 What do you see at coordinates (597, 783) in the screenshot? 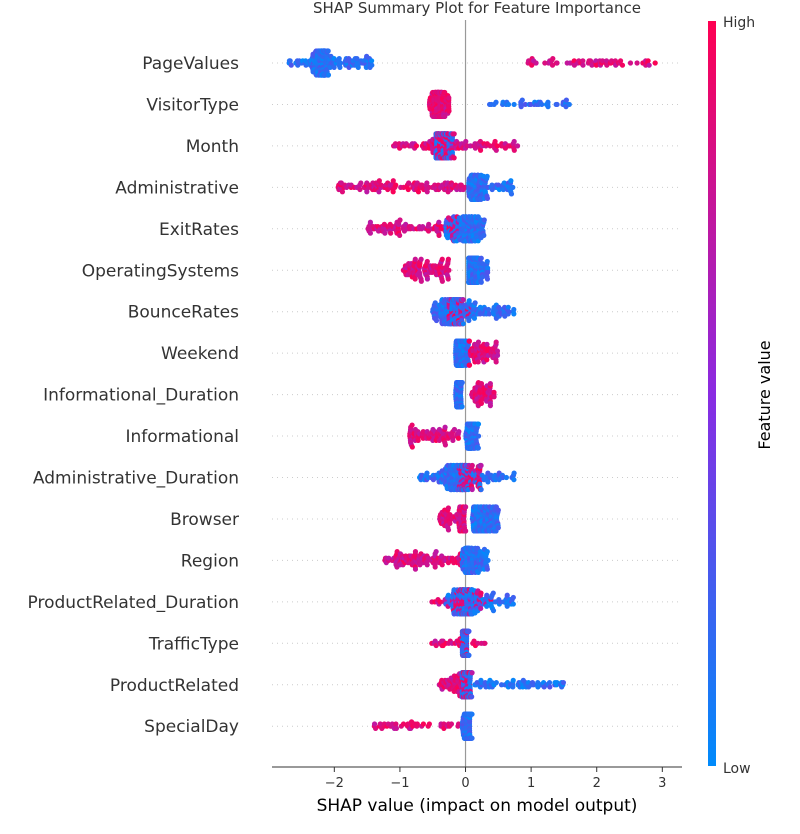
I see `x-tick-label: 2` at bounding box center [597, 783].